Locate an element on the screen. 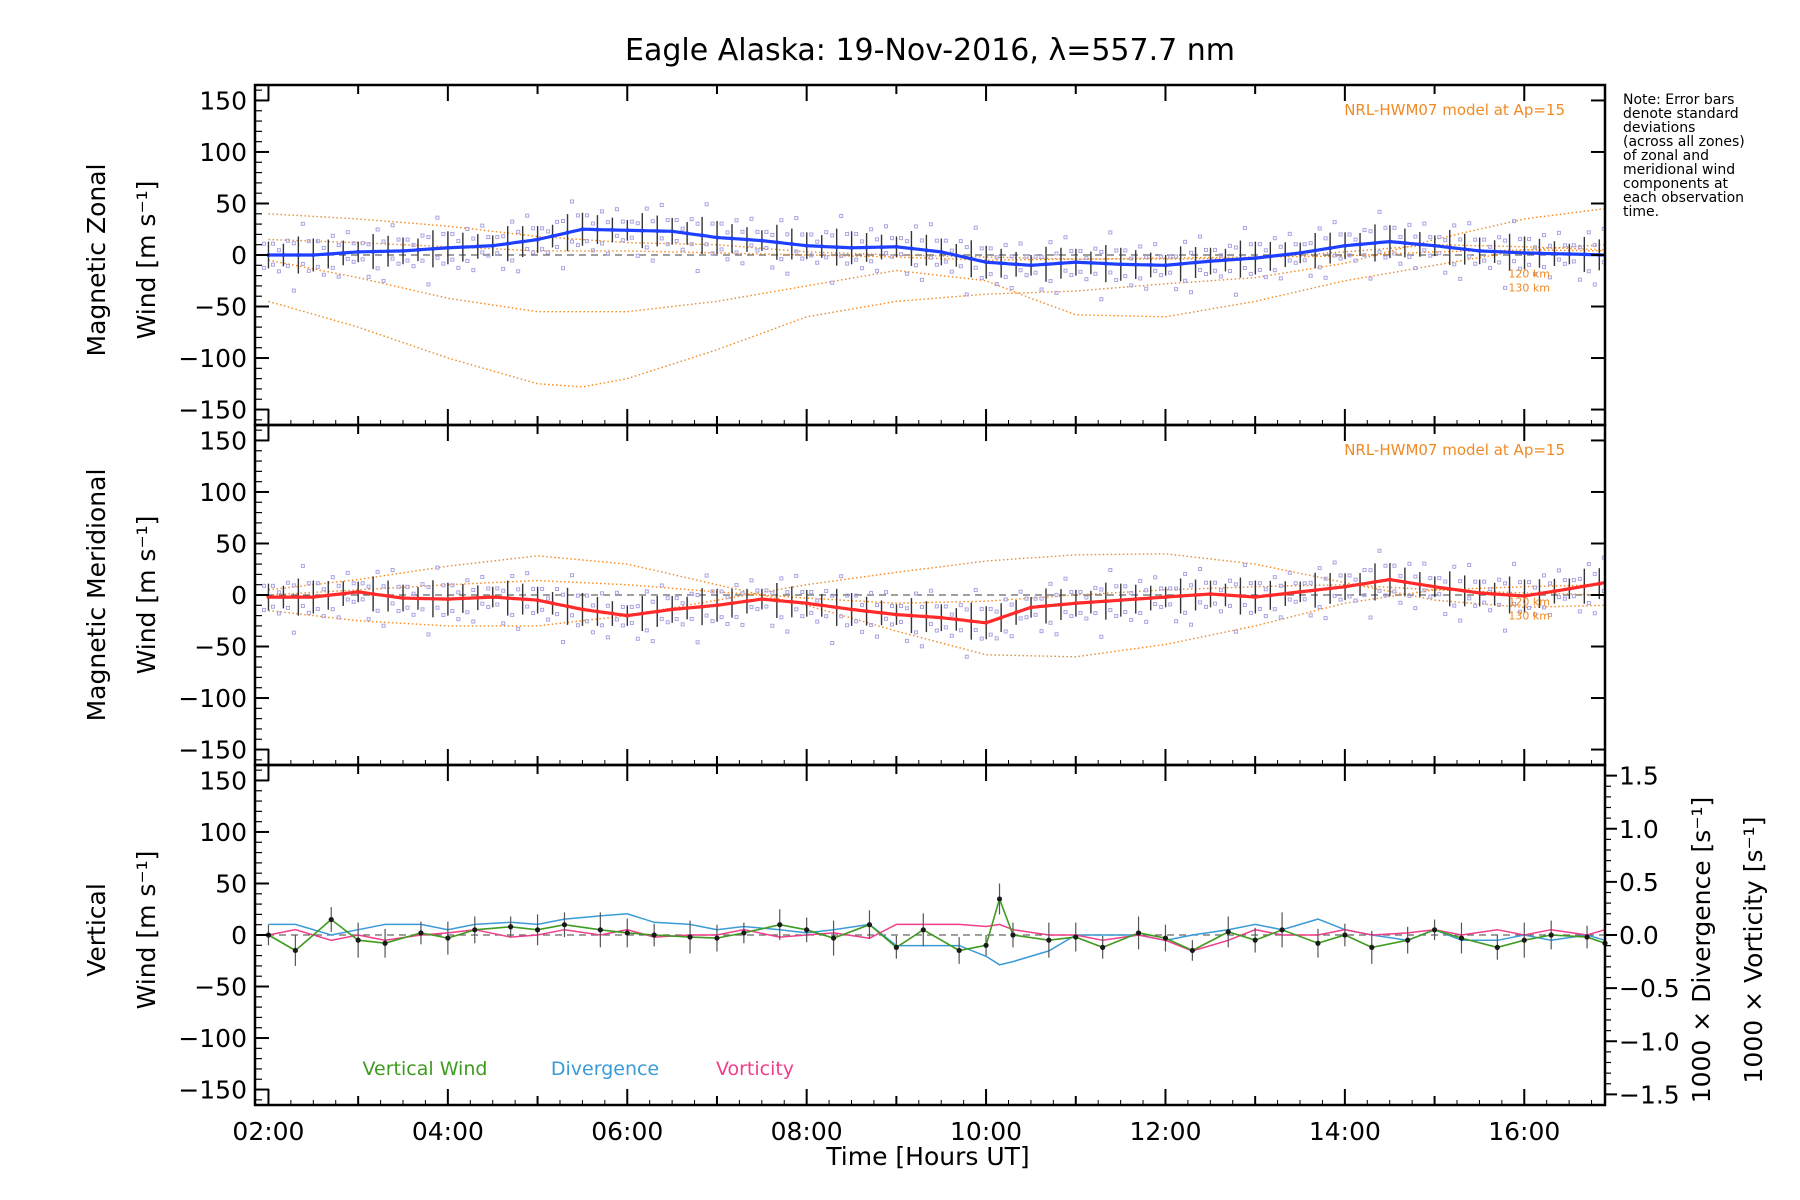 The image size is (1800, 1200). vertical-ylabel-line1: Vertical is located at coordinates (96, 930).